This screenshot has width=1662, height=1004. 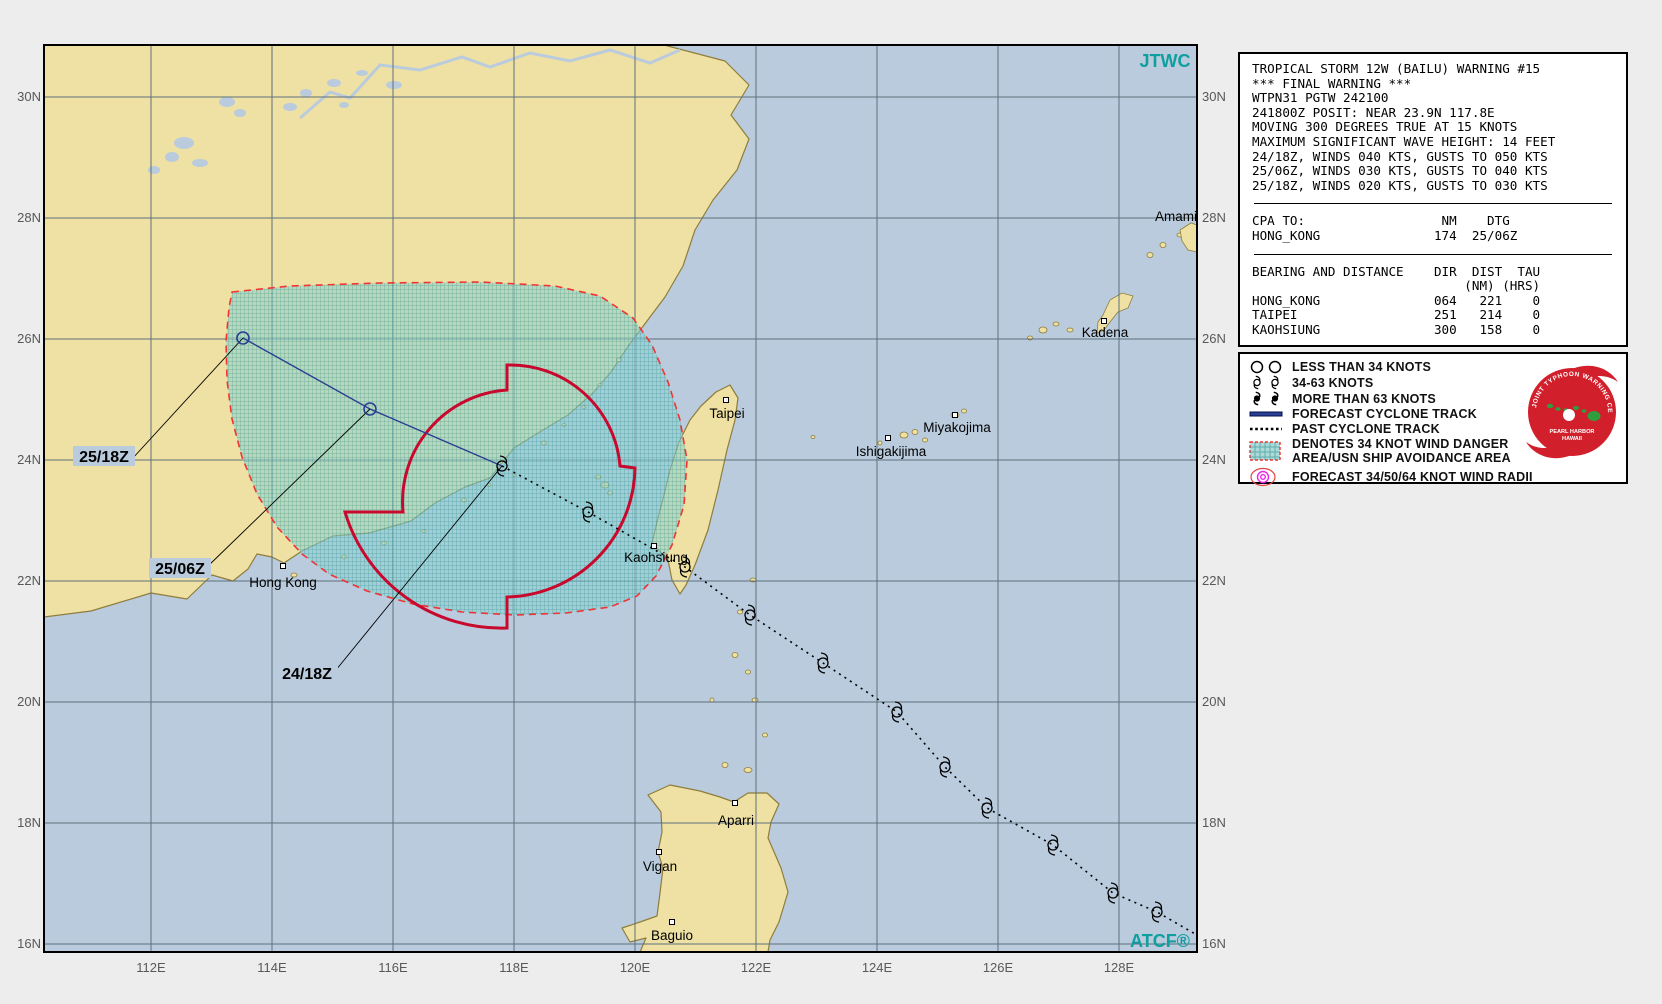 I want to click on wind-danger-area, so click(x=456, y=448).